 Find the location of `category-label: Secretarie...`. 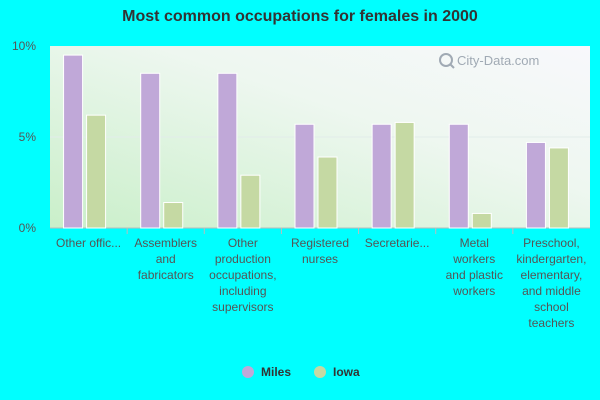

category-label: Secretarie... is located at coordinates (397, 243).